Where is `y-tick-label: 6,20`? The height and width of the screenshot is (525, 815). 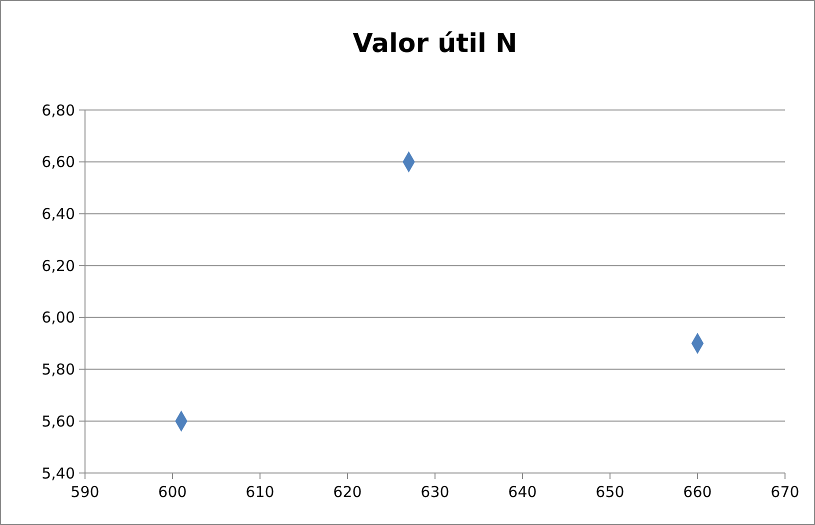
y-tick-label: 6,20 is located at coordinates (58, 265).